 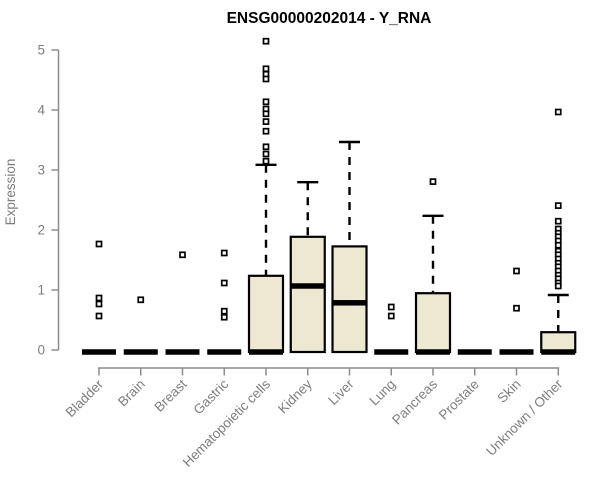 I want to click on x-category-label: Gastric, so click(x=211, y=396).